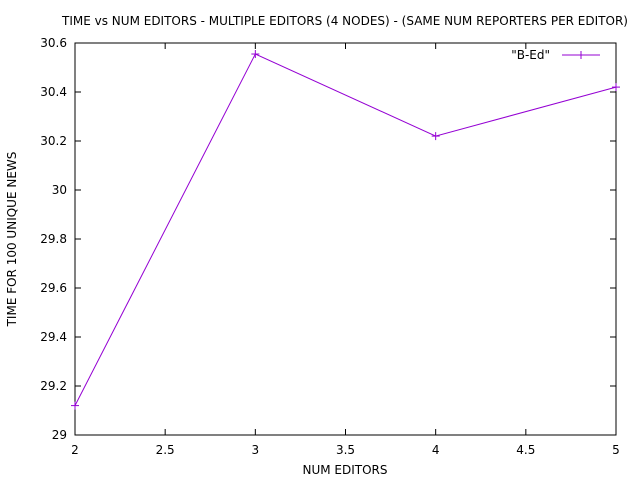 The height and width of the screenshot is (480, 640). I want to click on y-tick-label: 29.4, so click(53, 337).